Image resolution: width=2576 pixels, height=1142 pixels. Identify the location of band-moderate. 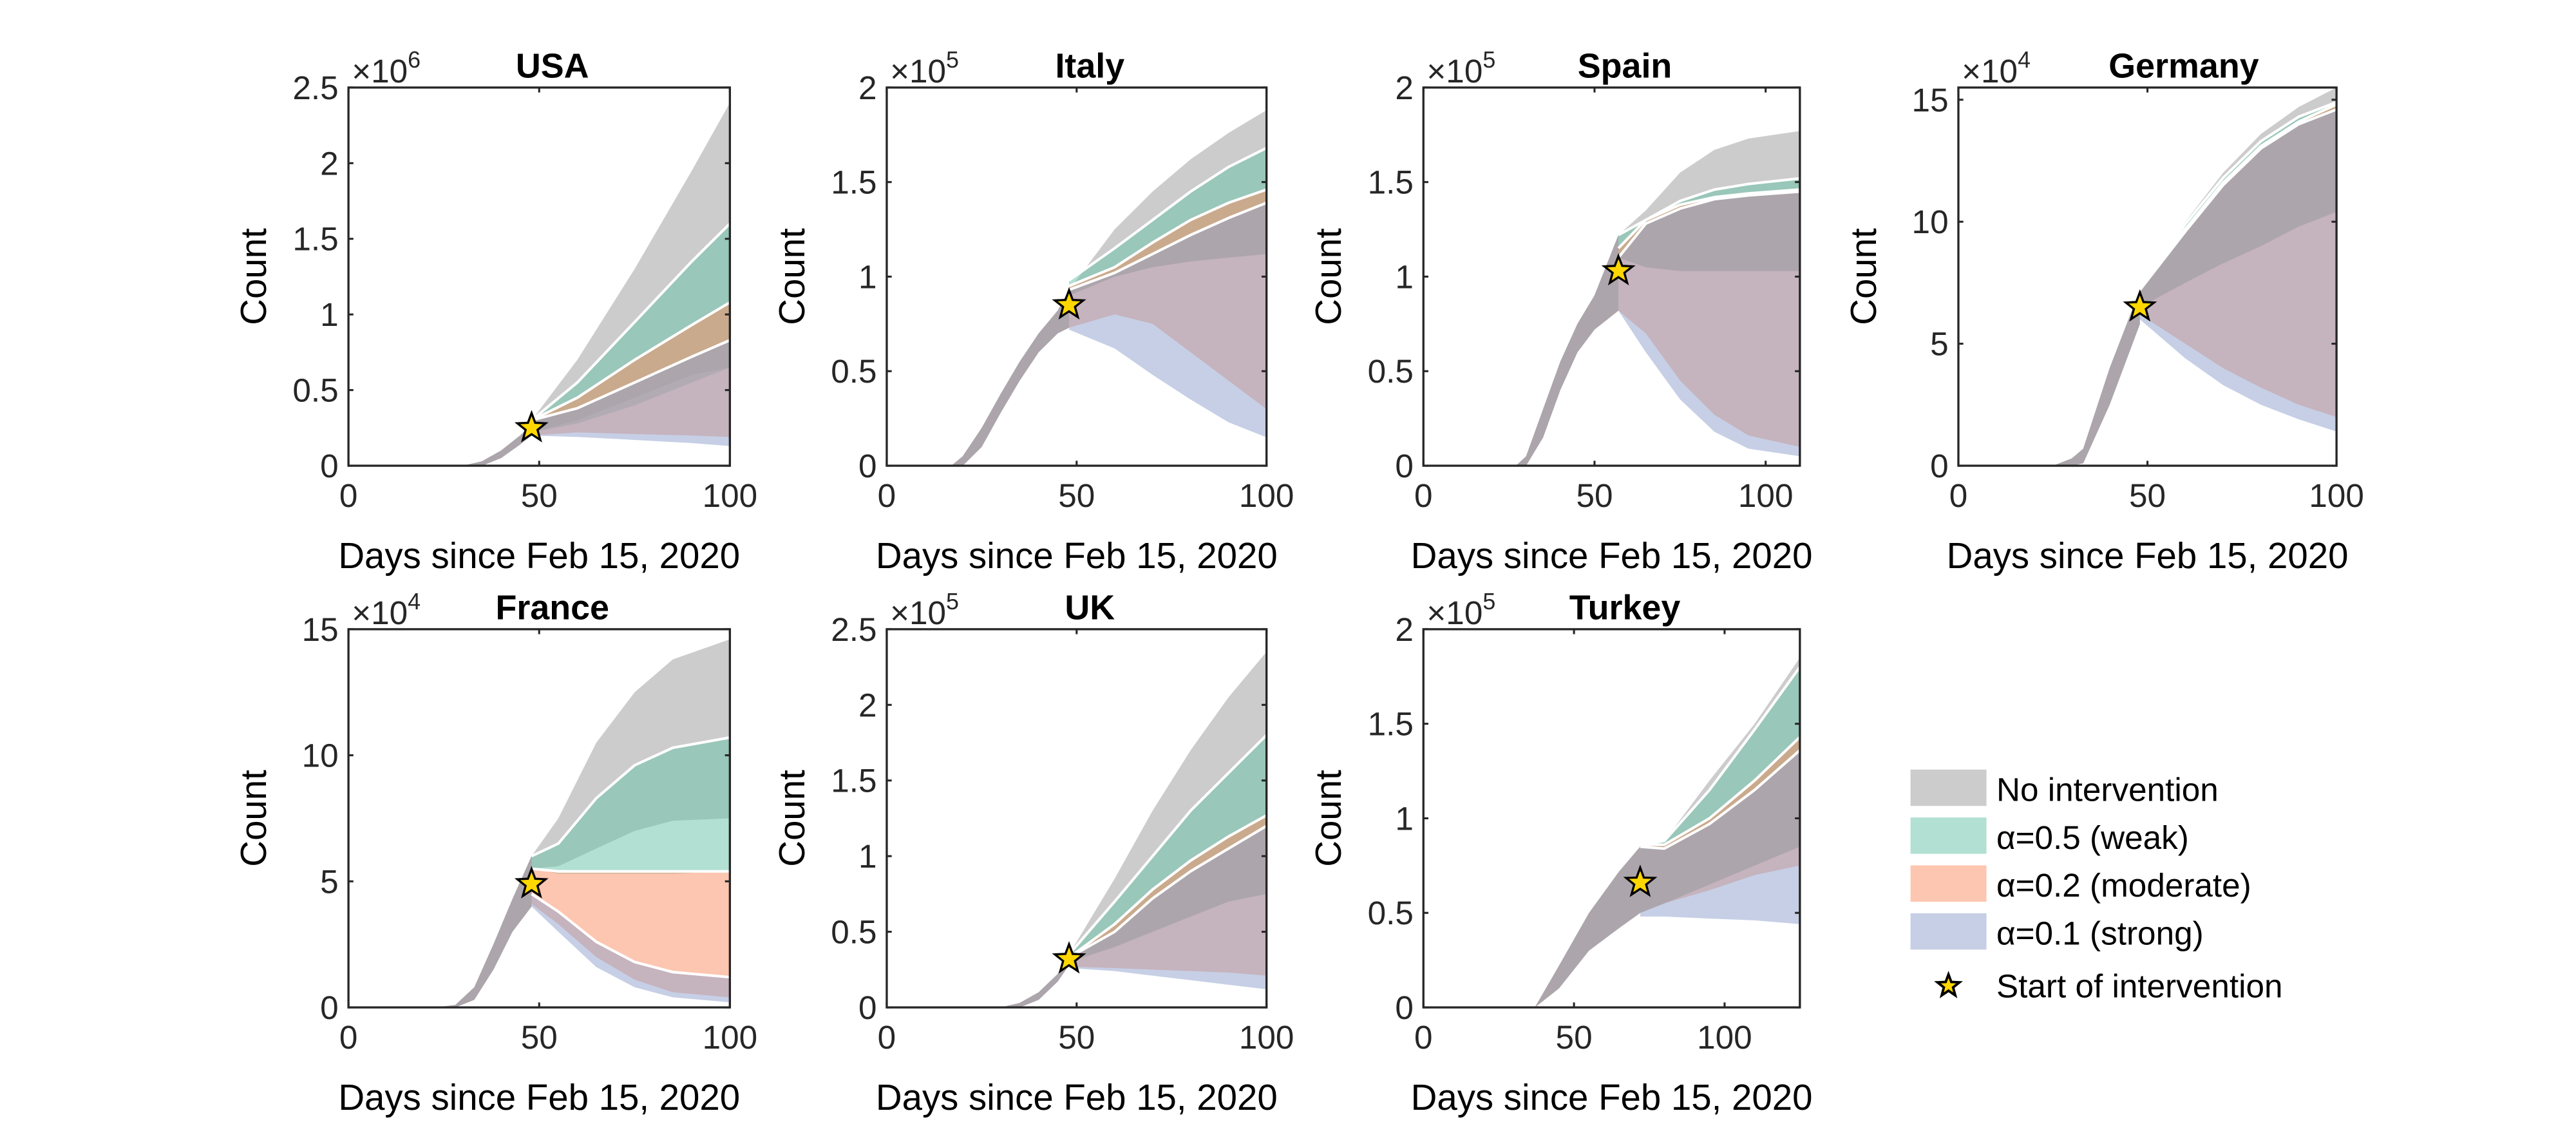
(630, 933).